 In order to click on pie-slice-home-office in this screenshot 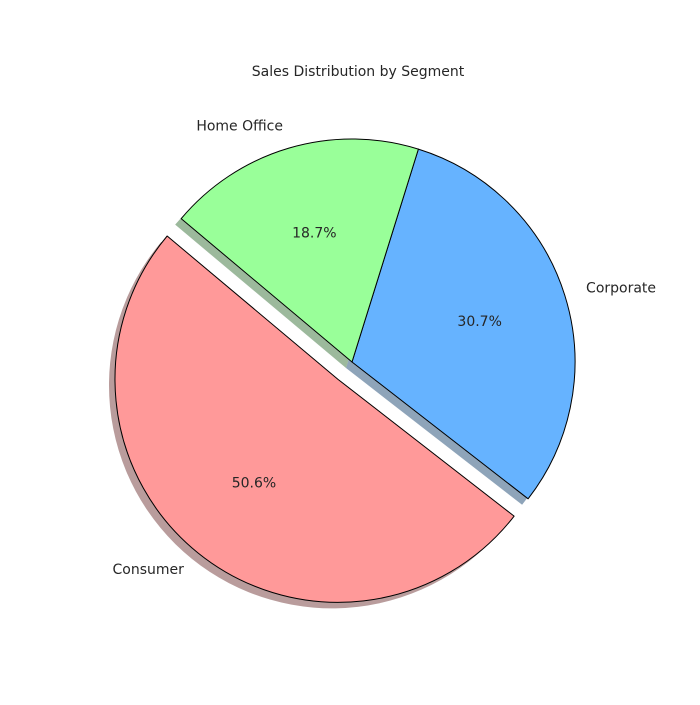, I will do `click(299, 250)`.